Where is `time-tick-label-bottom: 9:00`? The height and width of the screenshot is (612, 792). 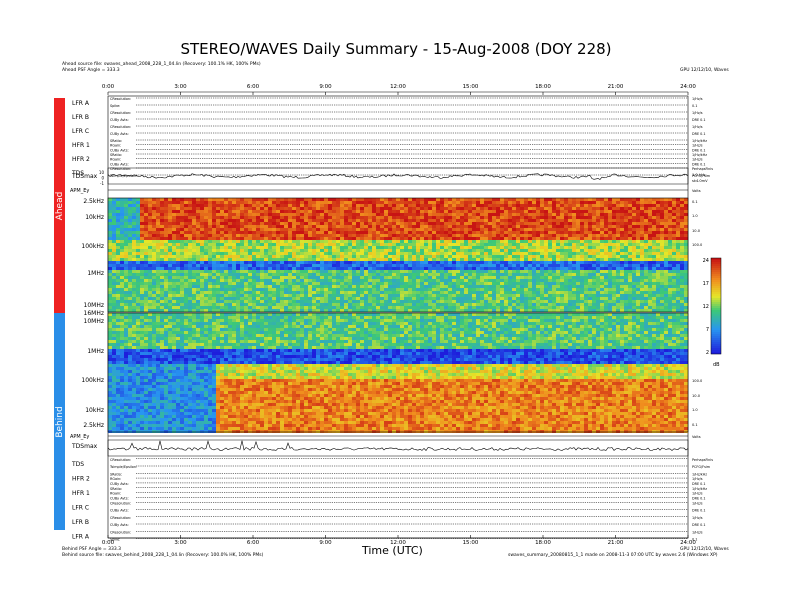 time-tick-label-bottom: 9:00 is located at coordinates (325, 543).